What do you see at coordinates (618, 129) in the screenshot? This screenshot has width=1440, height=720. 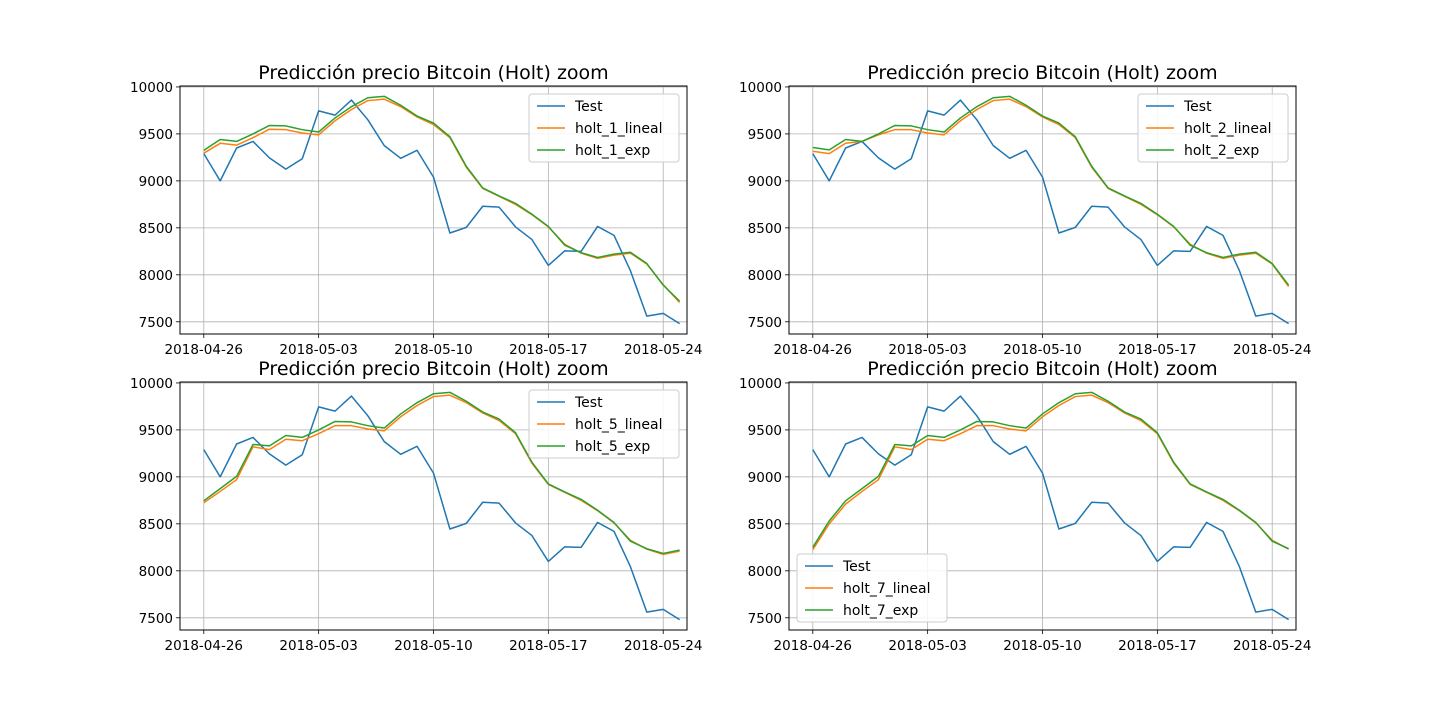 I see `legend-label: holt_1_lineal` at bounding box center [618, 129].